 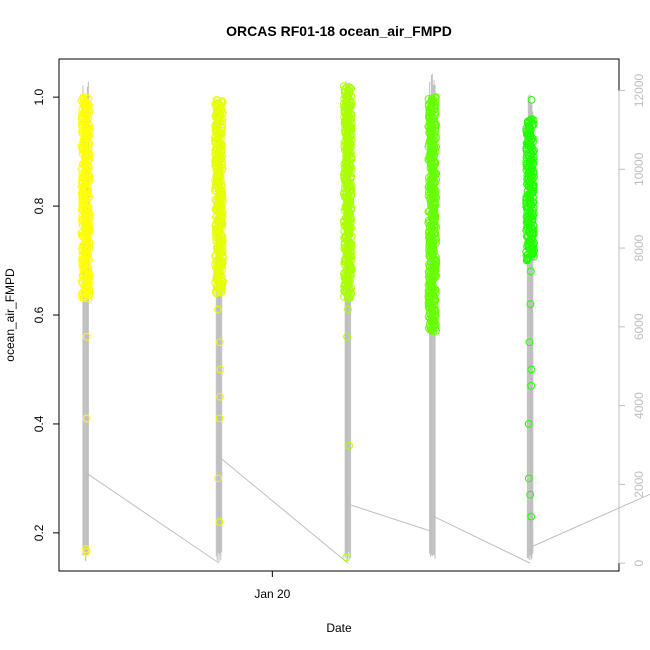 What do you see at coordinates (346, 557) in the screenshot?
I see `data-point-outlier` at bounding box center [346, 557].